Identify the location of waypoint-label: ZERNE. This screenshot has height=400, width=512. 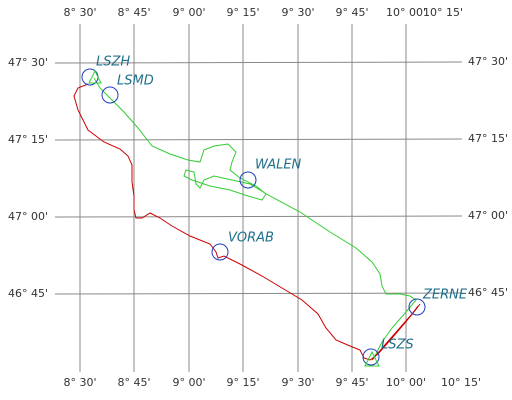
(445, 295).